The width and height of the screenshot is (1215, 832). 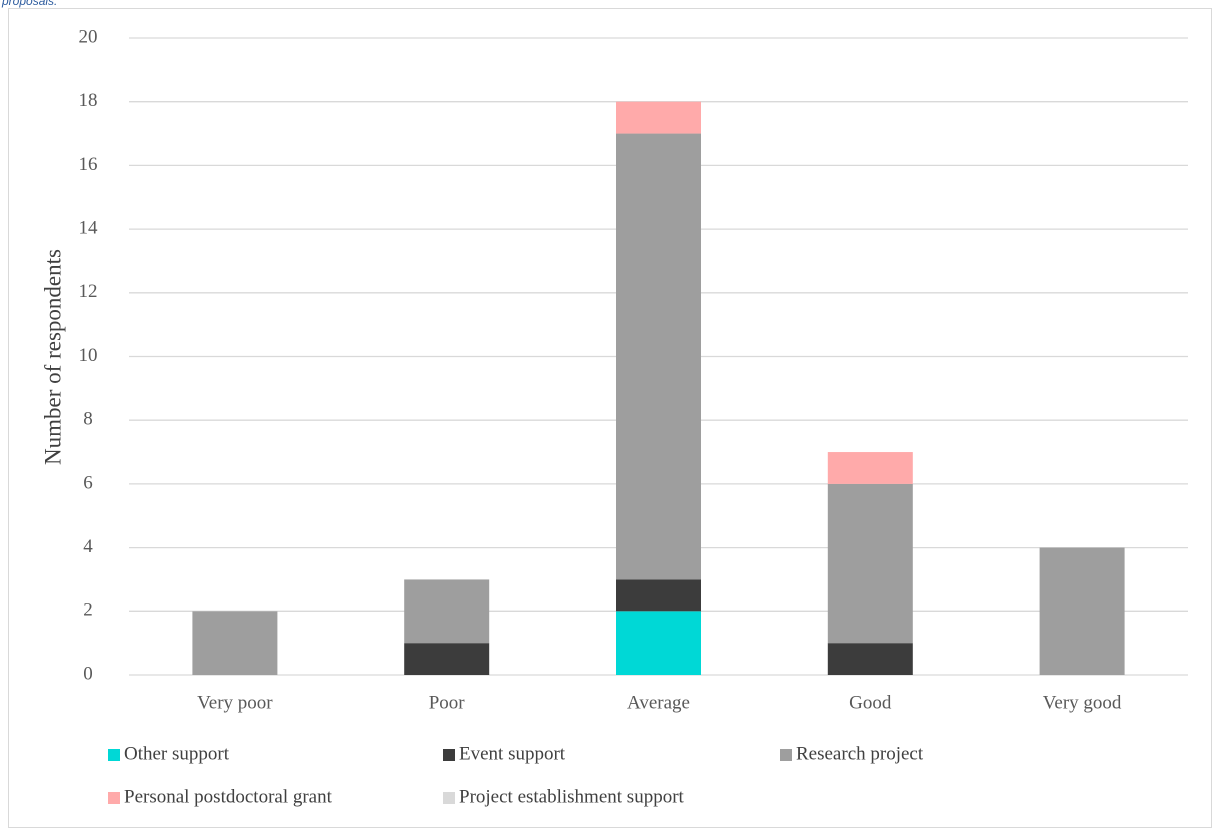 I want to click on y-tick-label: 18, so click(x=88, y=100).